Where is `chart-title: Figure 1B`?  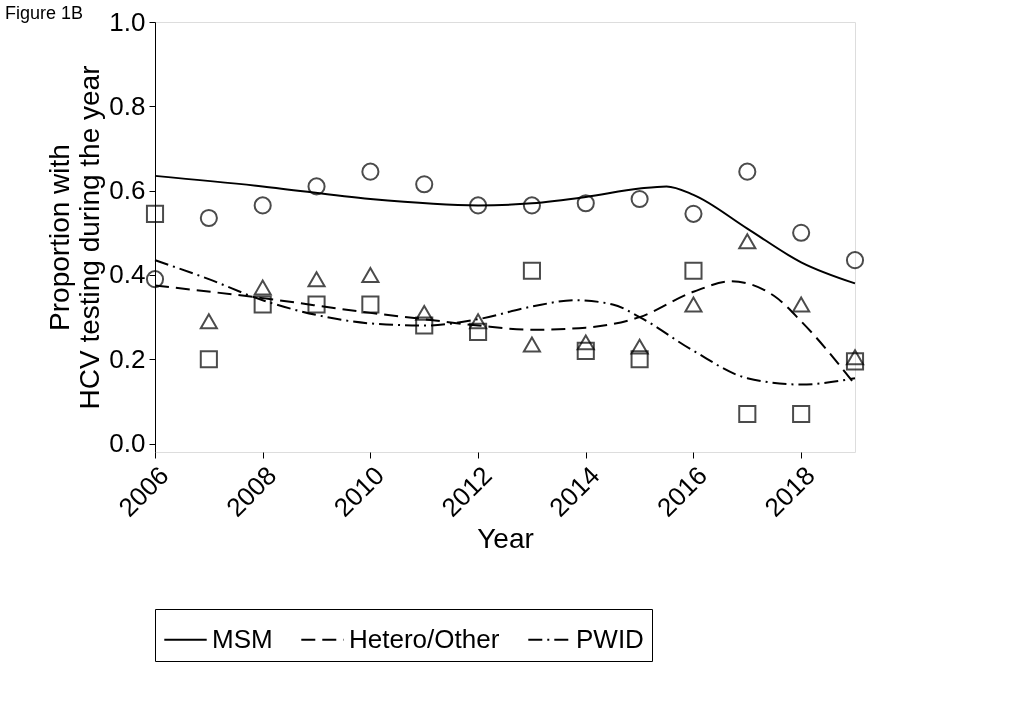
chart-title: Figure 1B is located at coordinates (44, 13).